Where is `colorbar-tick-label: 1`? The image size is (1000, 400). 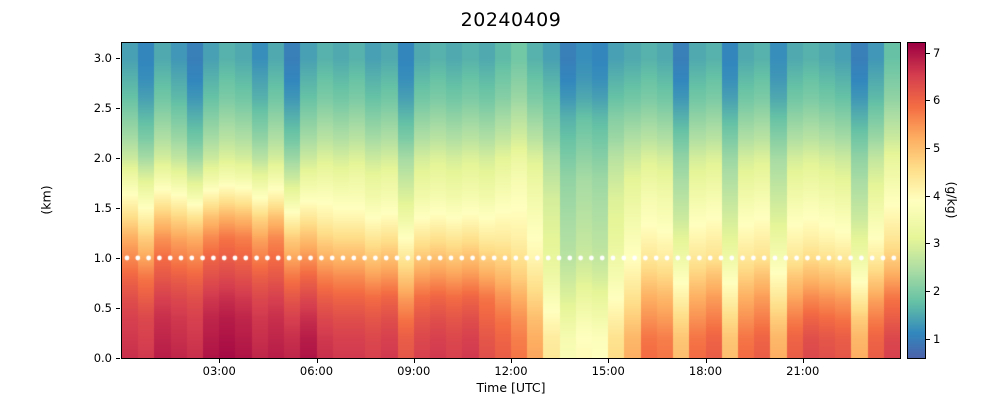 colorbar-tick-label: 1 is located at coordinates (937, 338).